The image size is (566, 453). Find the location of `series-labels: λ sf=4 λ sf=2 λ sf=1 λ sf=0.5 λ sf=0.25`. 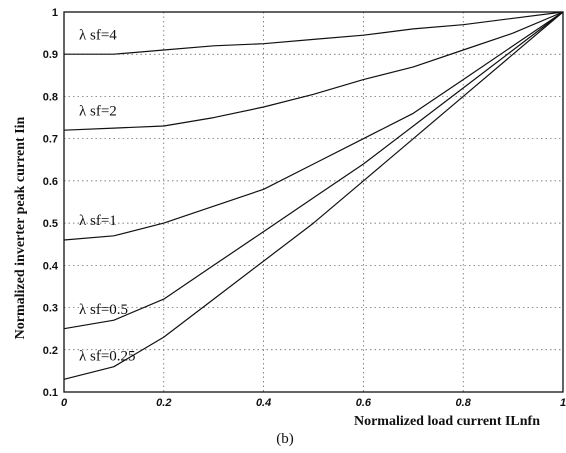

series-labels: λ sf=4 λ sf=2 λ sf=1 λ sf=0.5 λ sf=0.25 is located at coordinates (107, 195).